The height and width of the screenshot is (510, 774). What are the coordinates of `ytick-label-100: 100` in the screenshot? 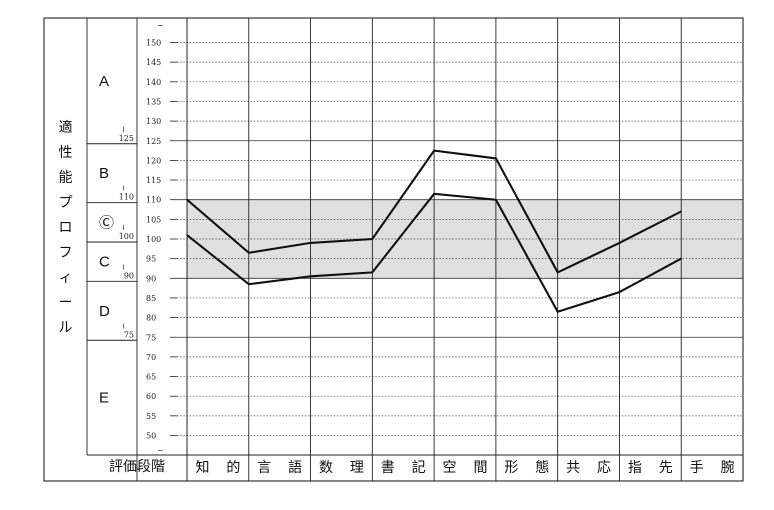 It's located at (153, 239).